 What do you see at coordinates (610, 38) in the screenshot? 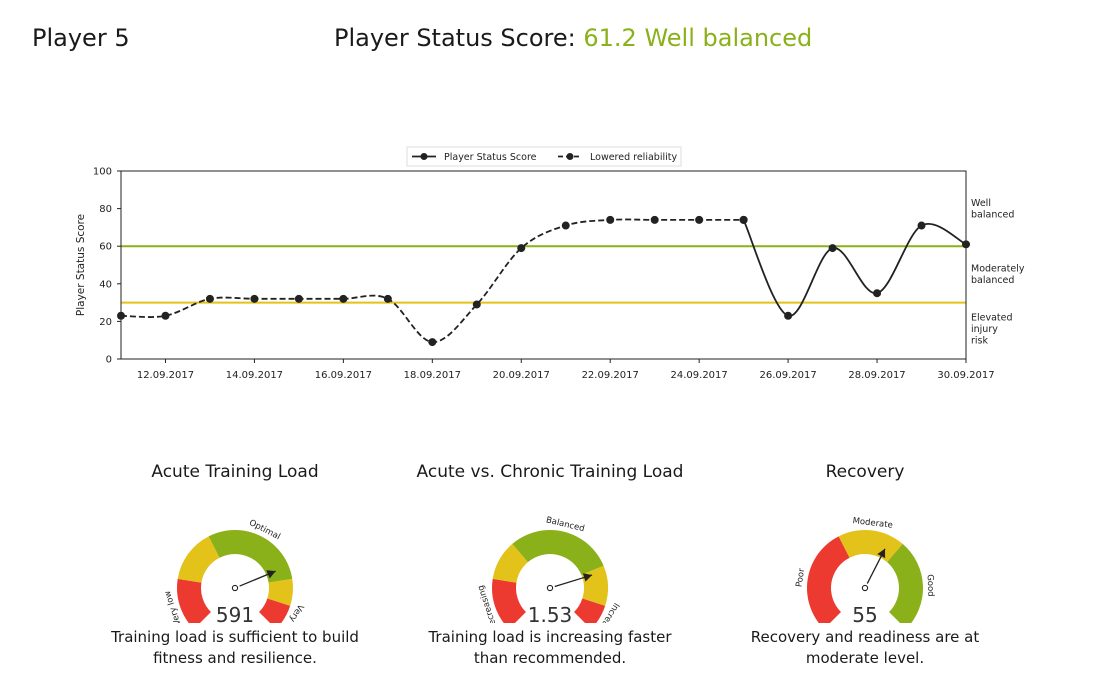
I see `status-value: 61.2` at bounding box center [610, 38].